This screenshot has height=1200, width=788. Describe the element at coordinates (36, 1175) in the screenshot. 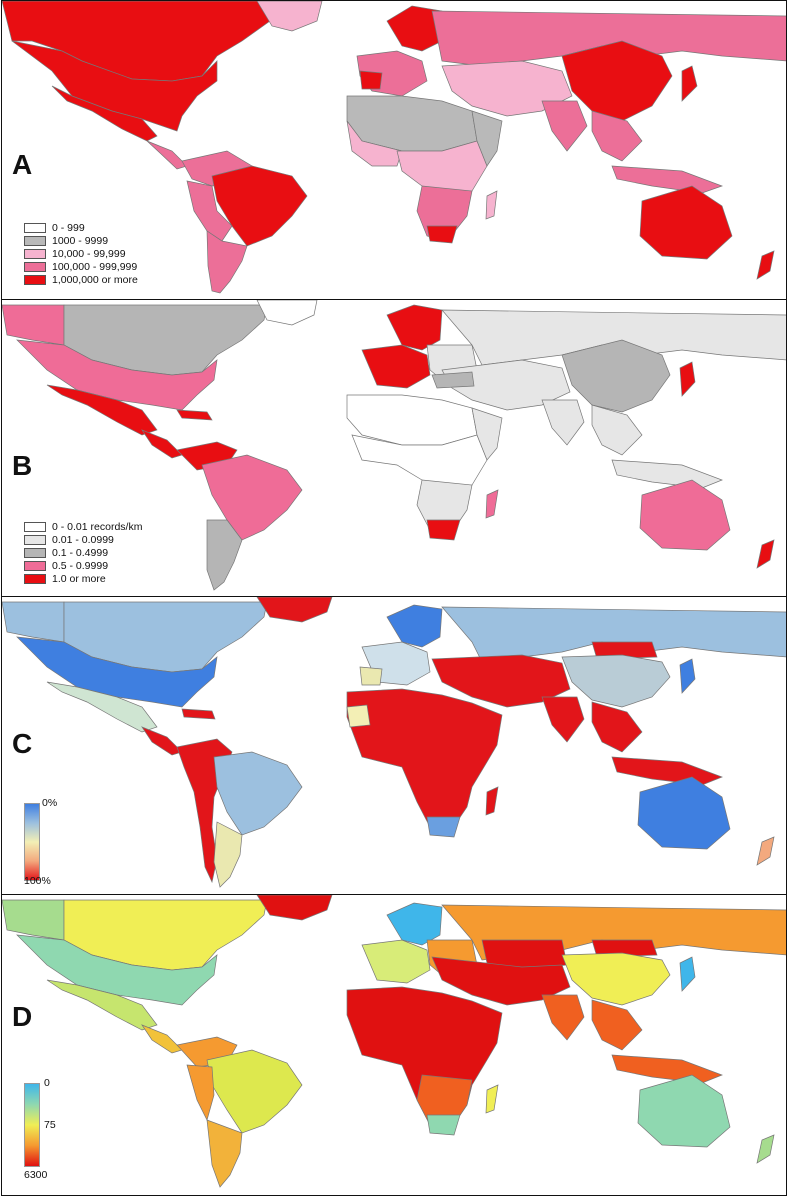

I see `ramp-bottom-label-d: 6300` at that location.